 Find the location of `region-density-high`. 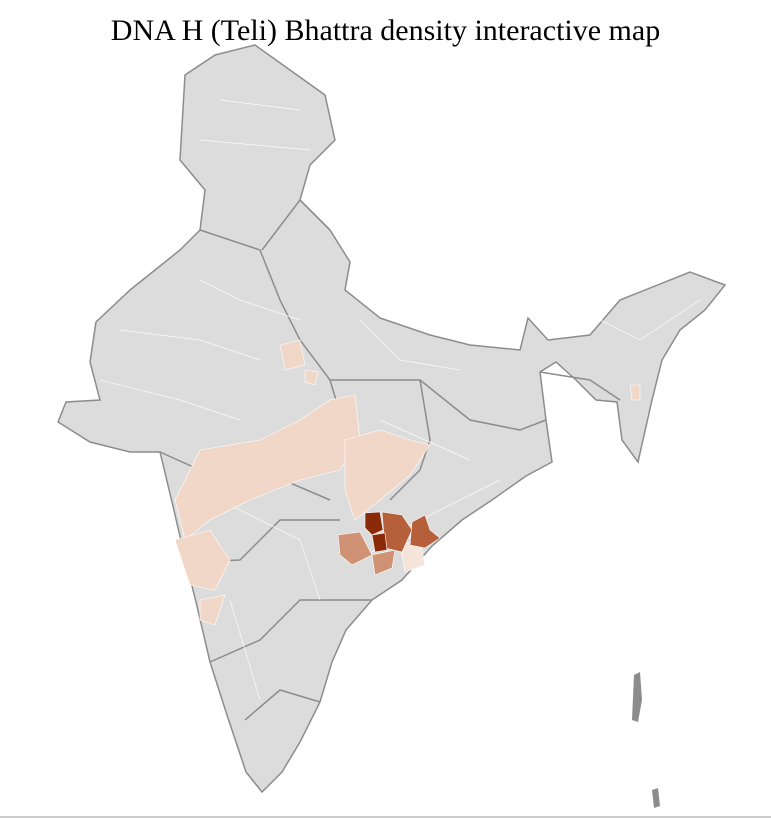

region-density-high is located at coordinates (425, 531).